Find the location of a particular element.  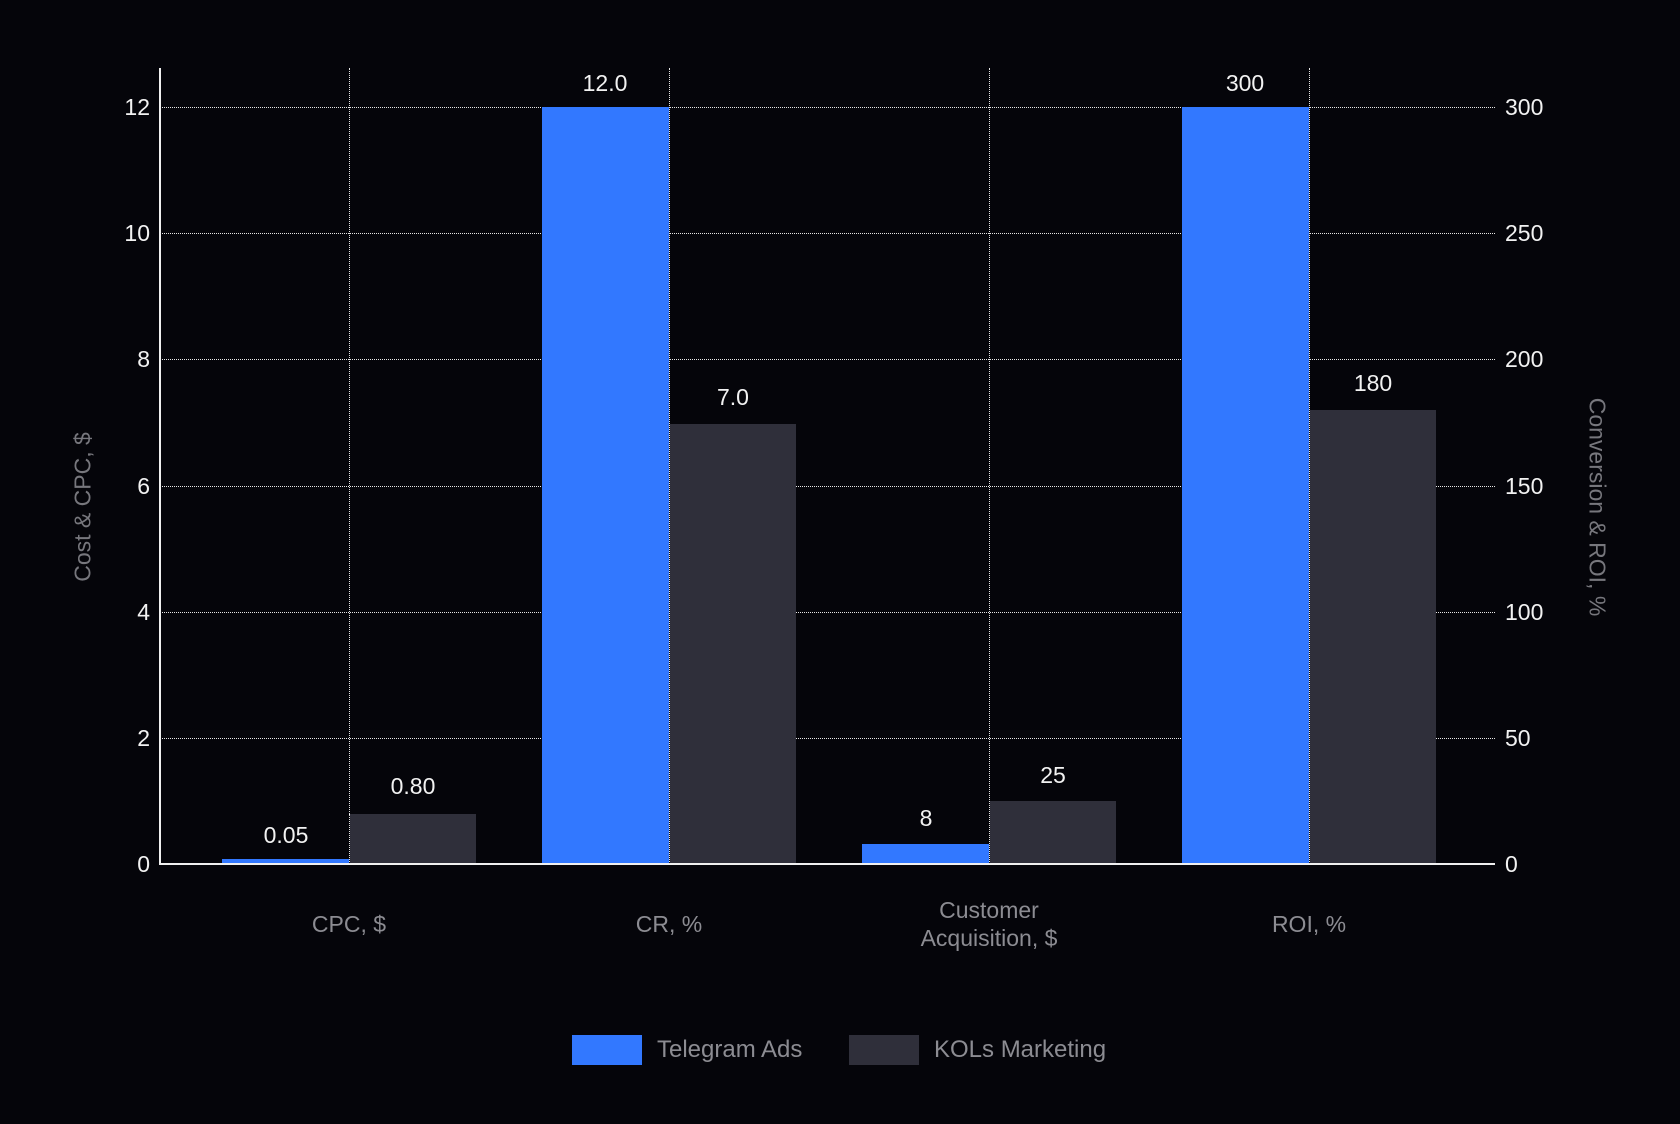

category-label-line: Customer is located at coordinates (989, 910).